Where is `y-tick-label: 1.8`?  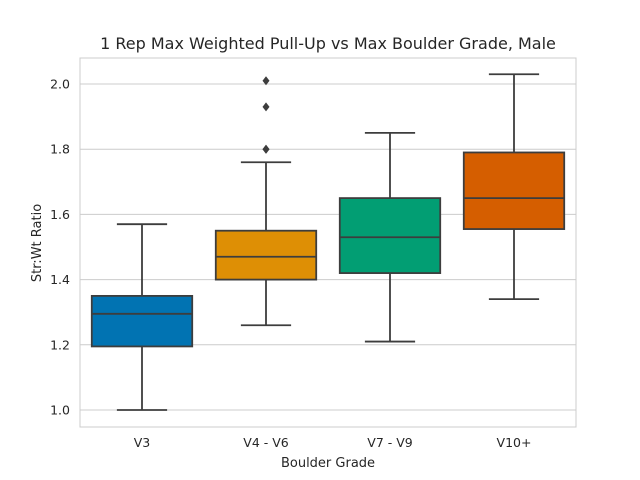 y-tick-label: 1.8 is located at coordinates (60, 149).